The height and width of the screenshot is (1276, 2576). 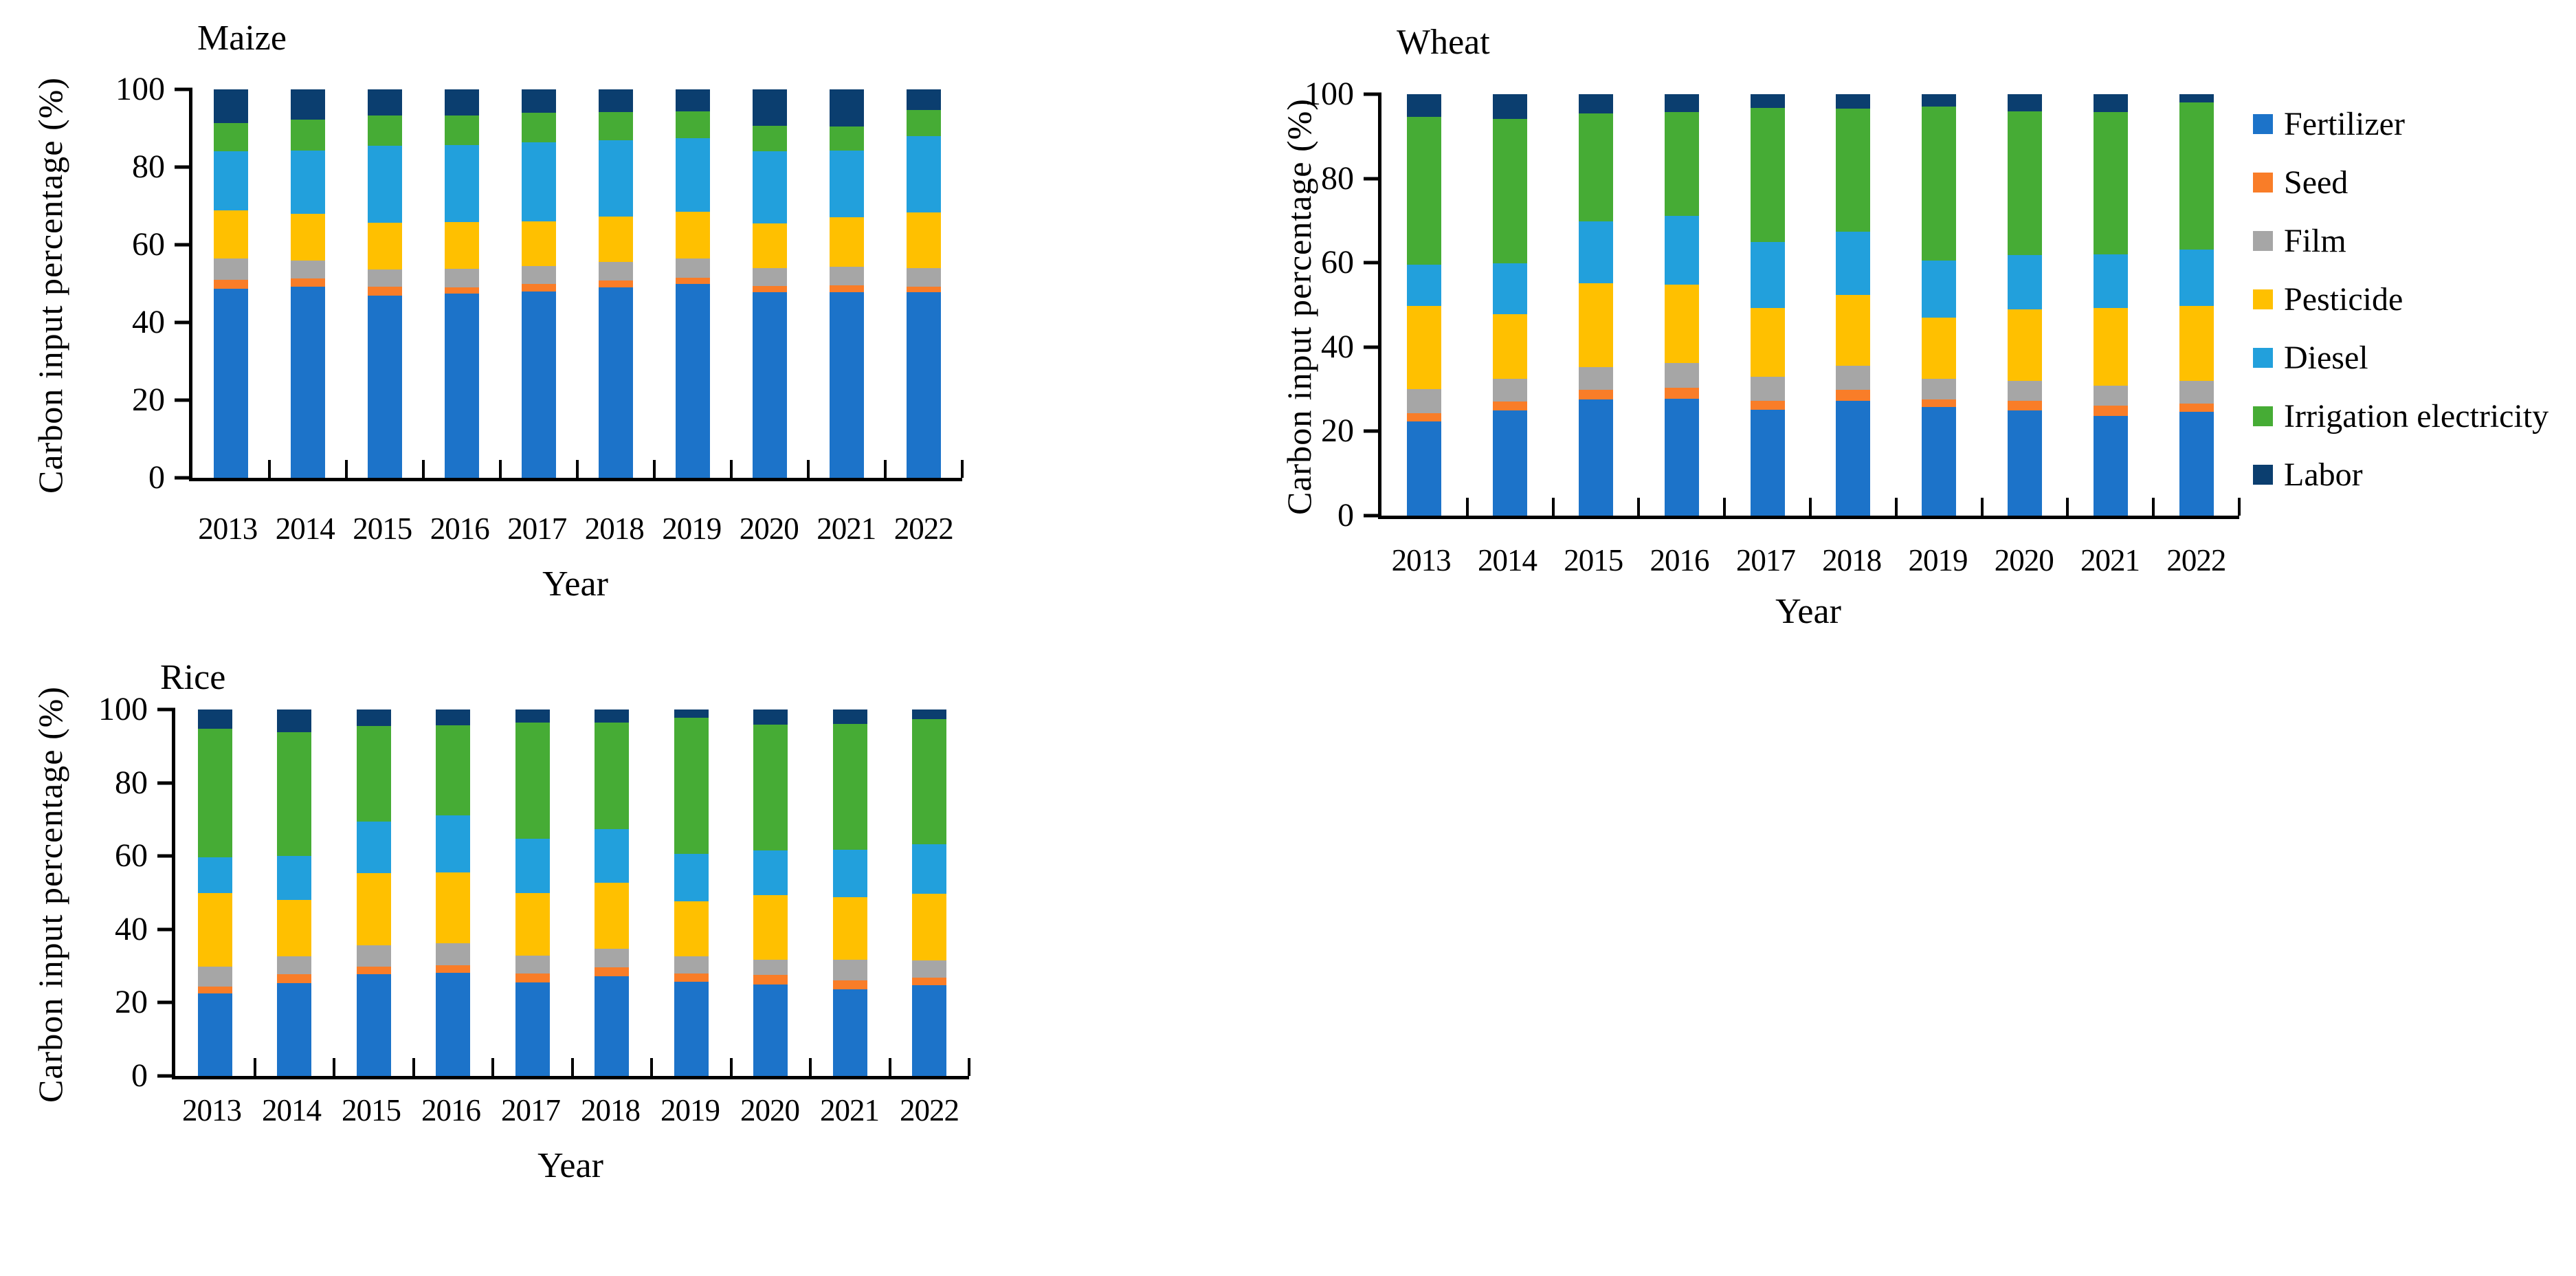 What do you see at coordinates (2401, 299) in the screenshot?
I see `legend-item-pesticide: Pesticide` at bounding box center [2401, 299].